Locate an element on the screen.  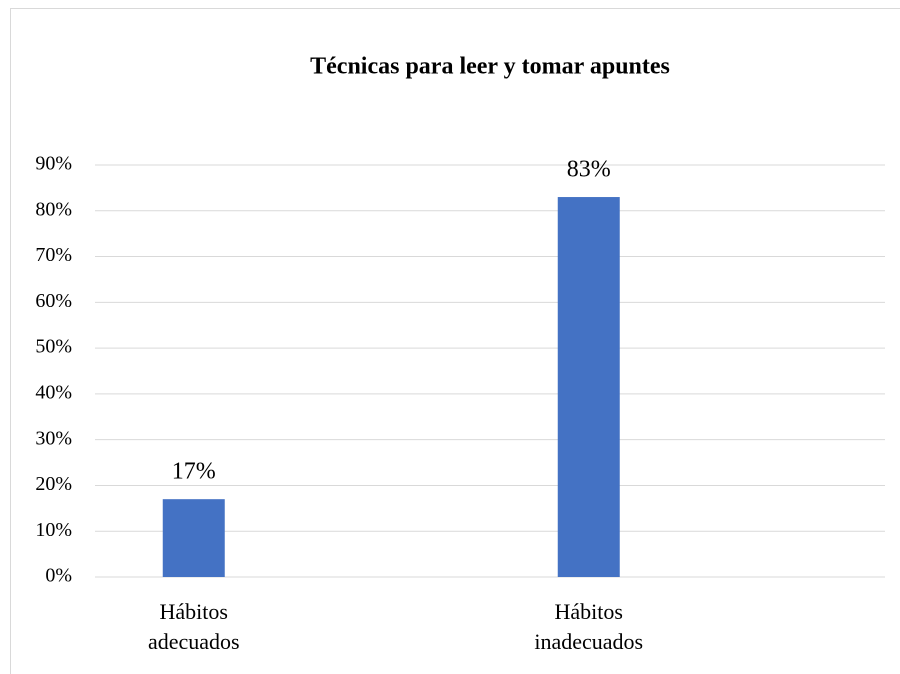
x-tick-label: Hábitos inadecuados is located at coordinates (589, 626).